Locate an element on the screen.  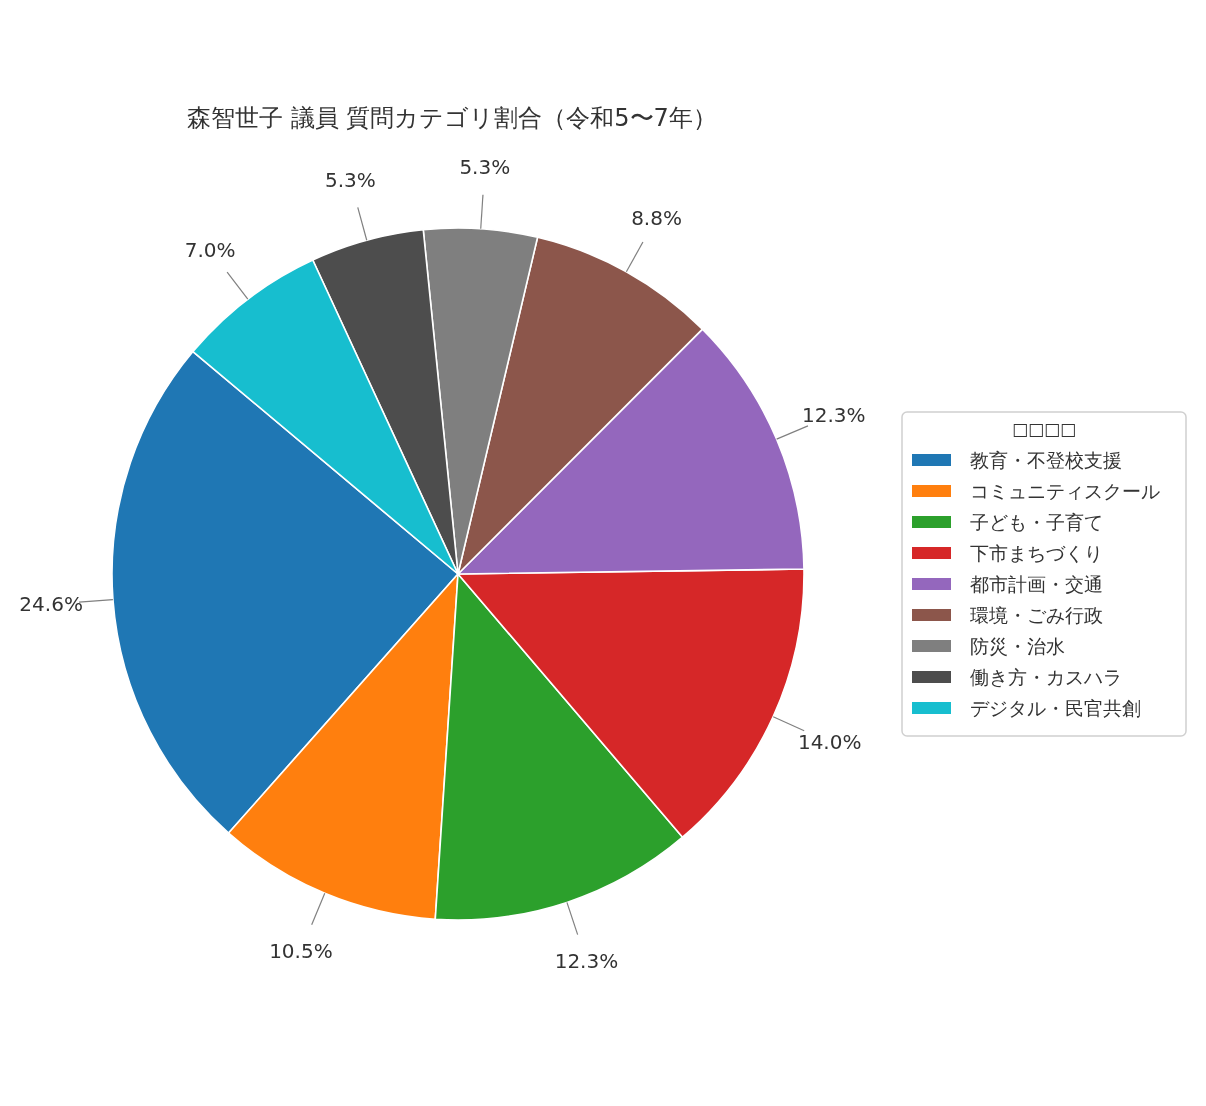
legend-label: 防災・治水 is located at coordinates (1017, 646).